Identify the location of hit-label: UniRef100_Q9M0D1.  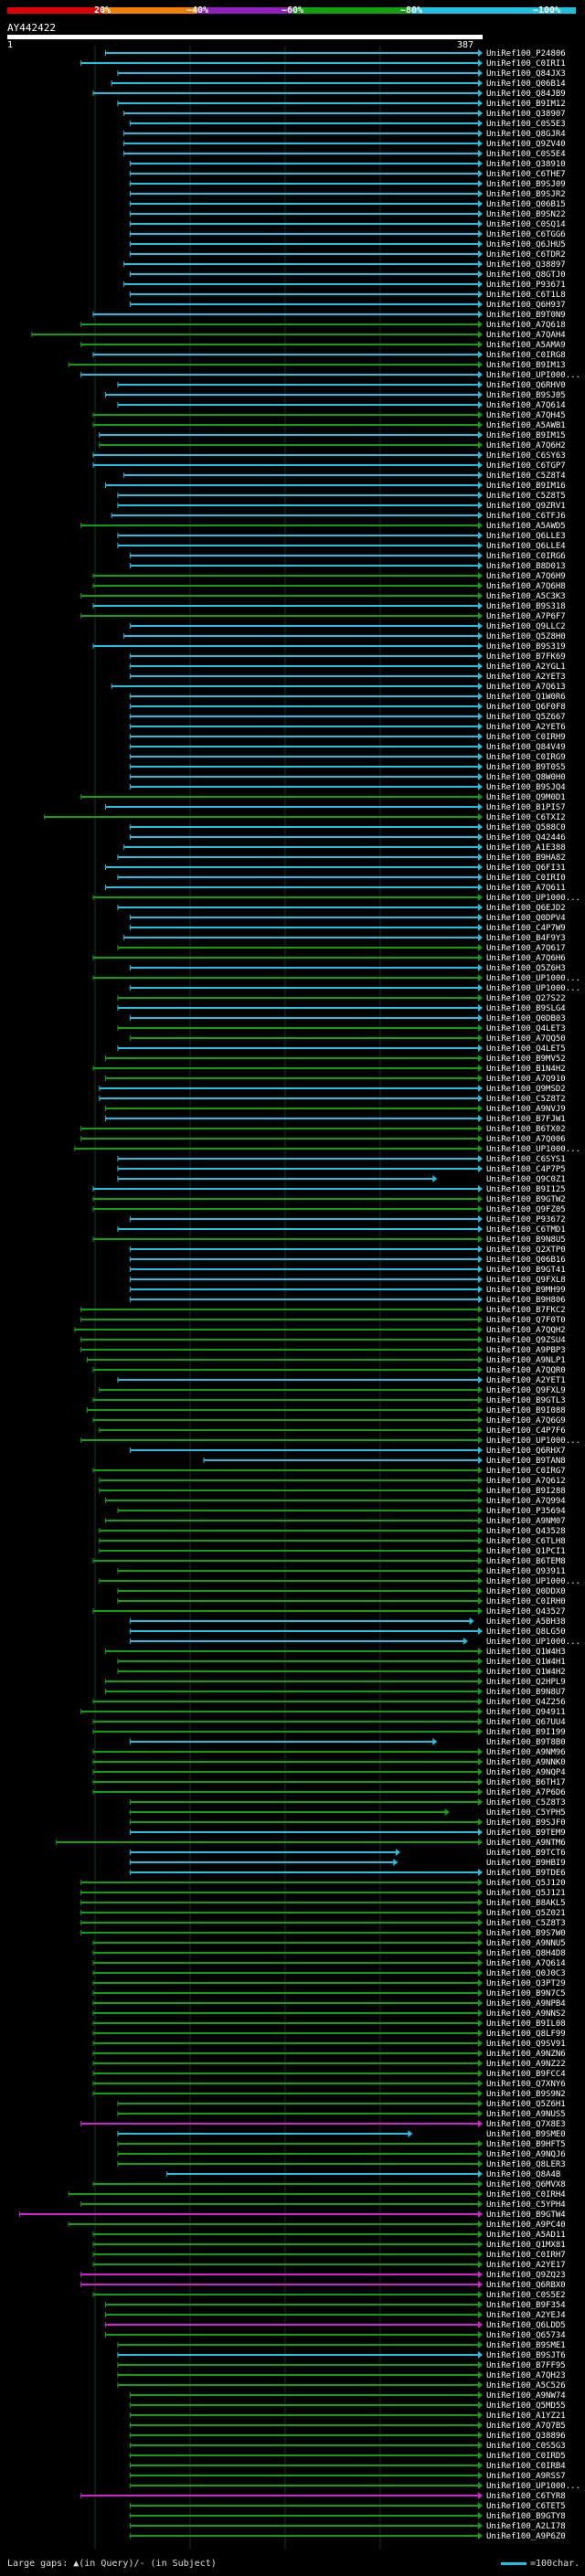
(526, 797).